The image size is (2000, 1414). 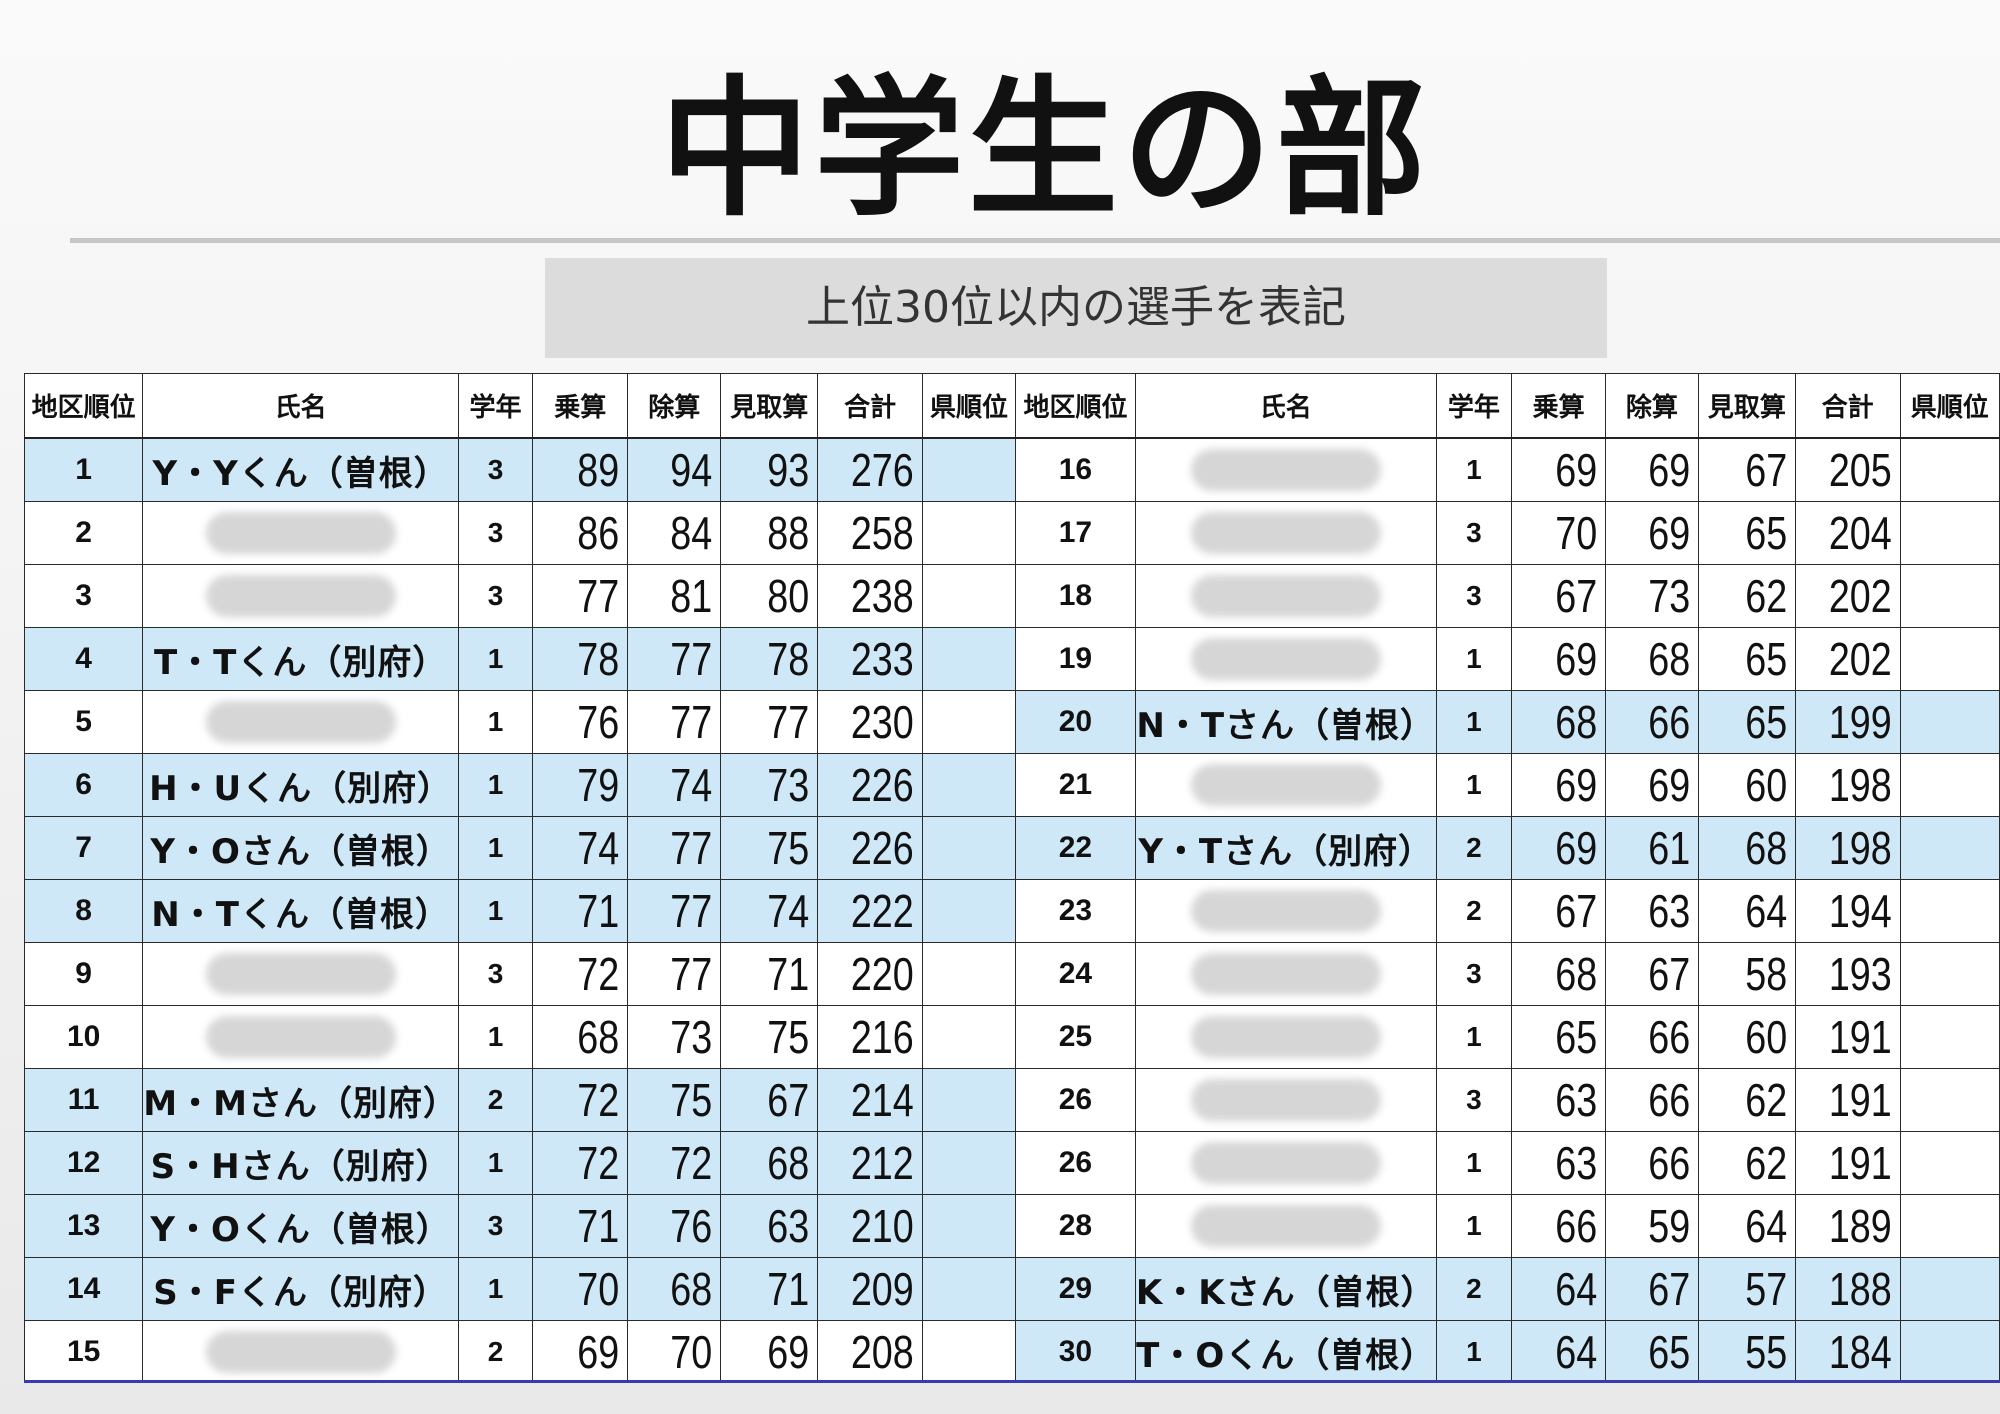 I want to click on right-multiplication-value: 69, so click(x=1575, y=785).